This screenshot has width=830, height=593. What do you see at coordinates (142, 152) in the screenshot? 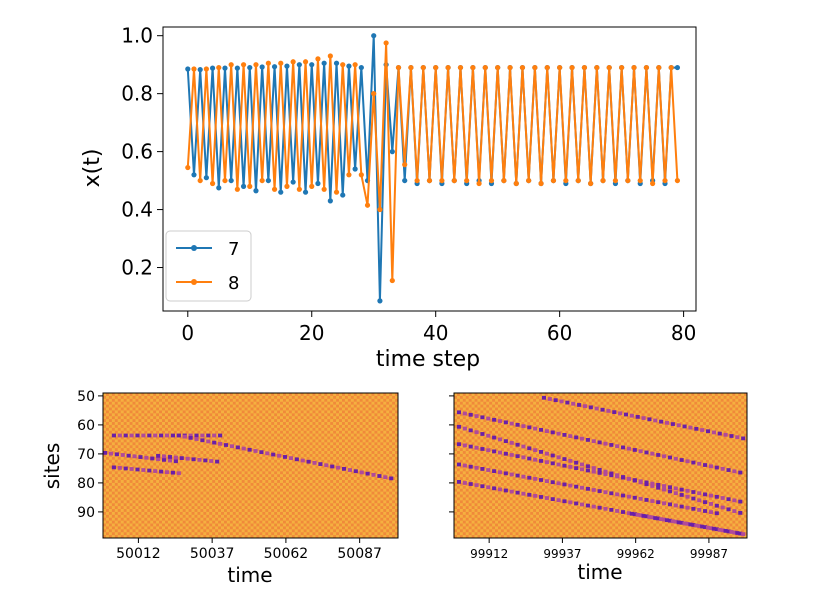
I see `line-chart-y-ticks: 0.20.40.60.81.0` at bounding box center [142, 152].